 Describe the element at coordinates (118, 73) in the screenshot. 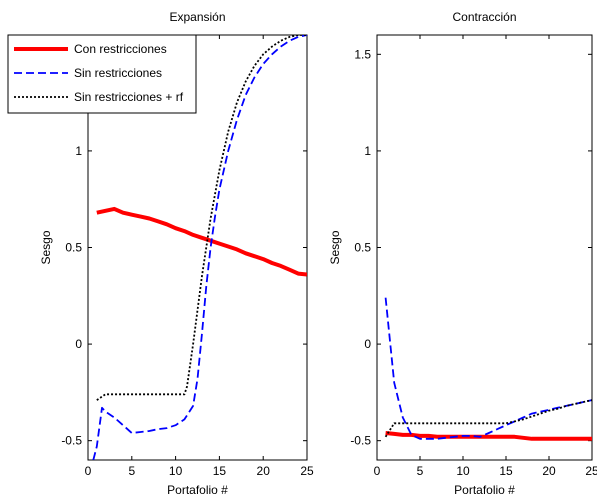

I see `legend-label-2: Sin restricciones` at that location.